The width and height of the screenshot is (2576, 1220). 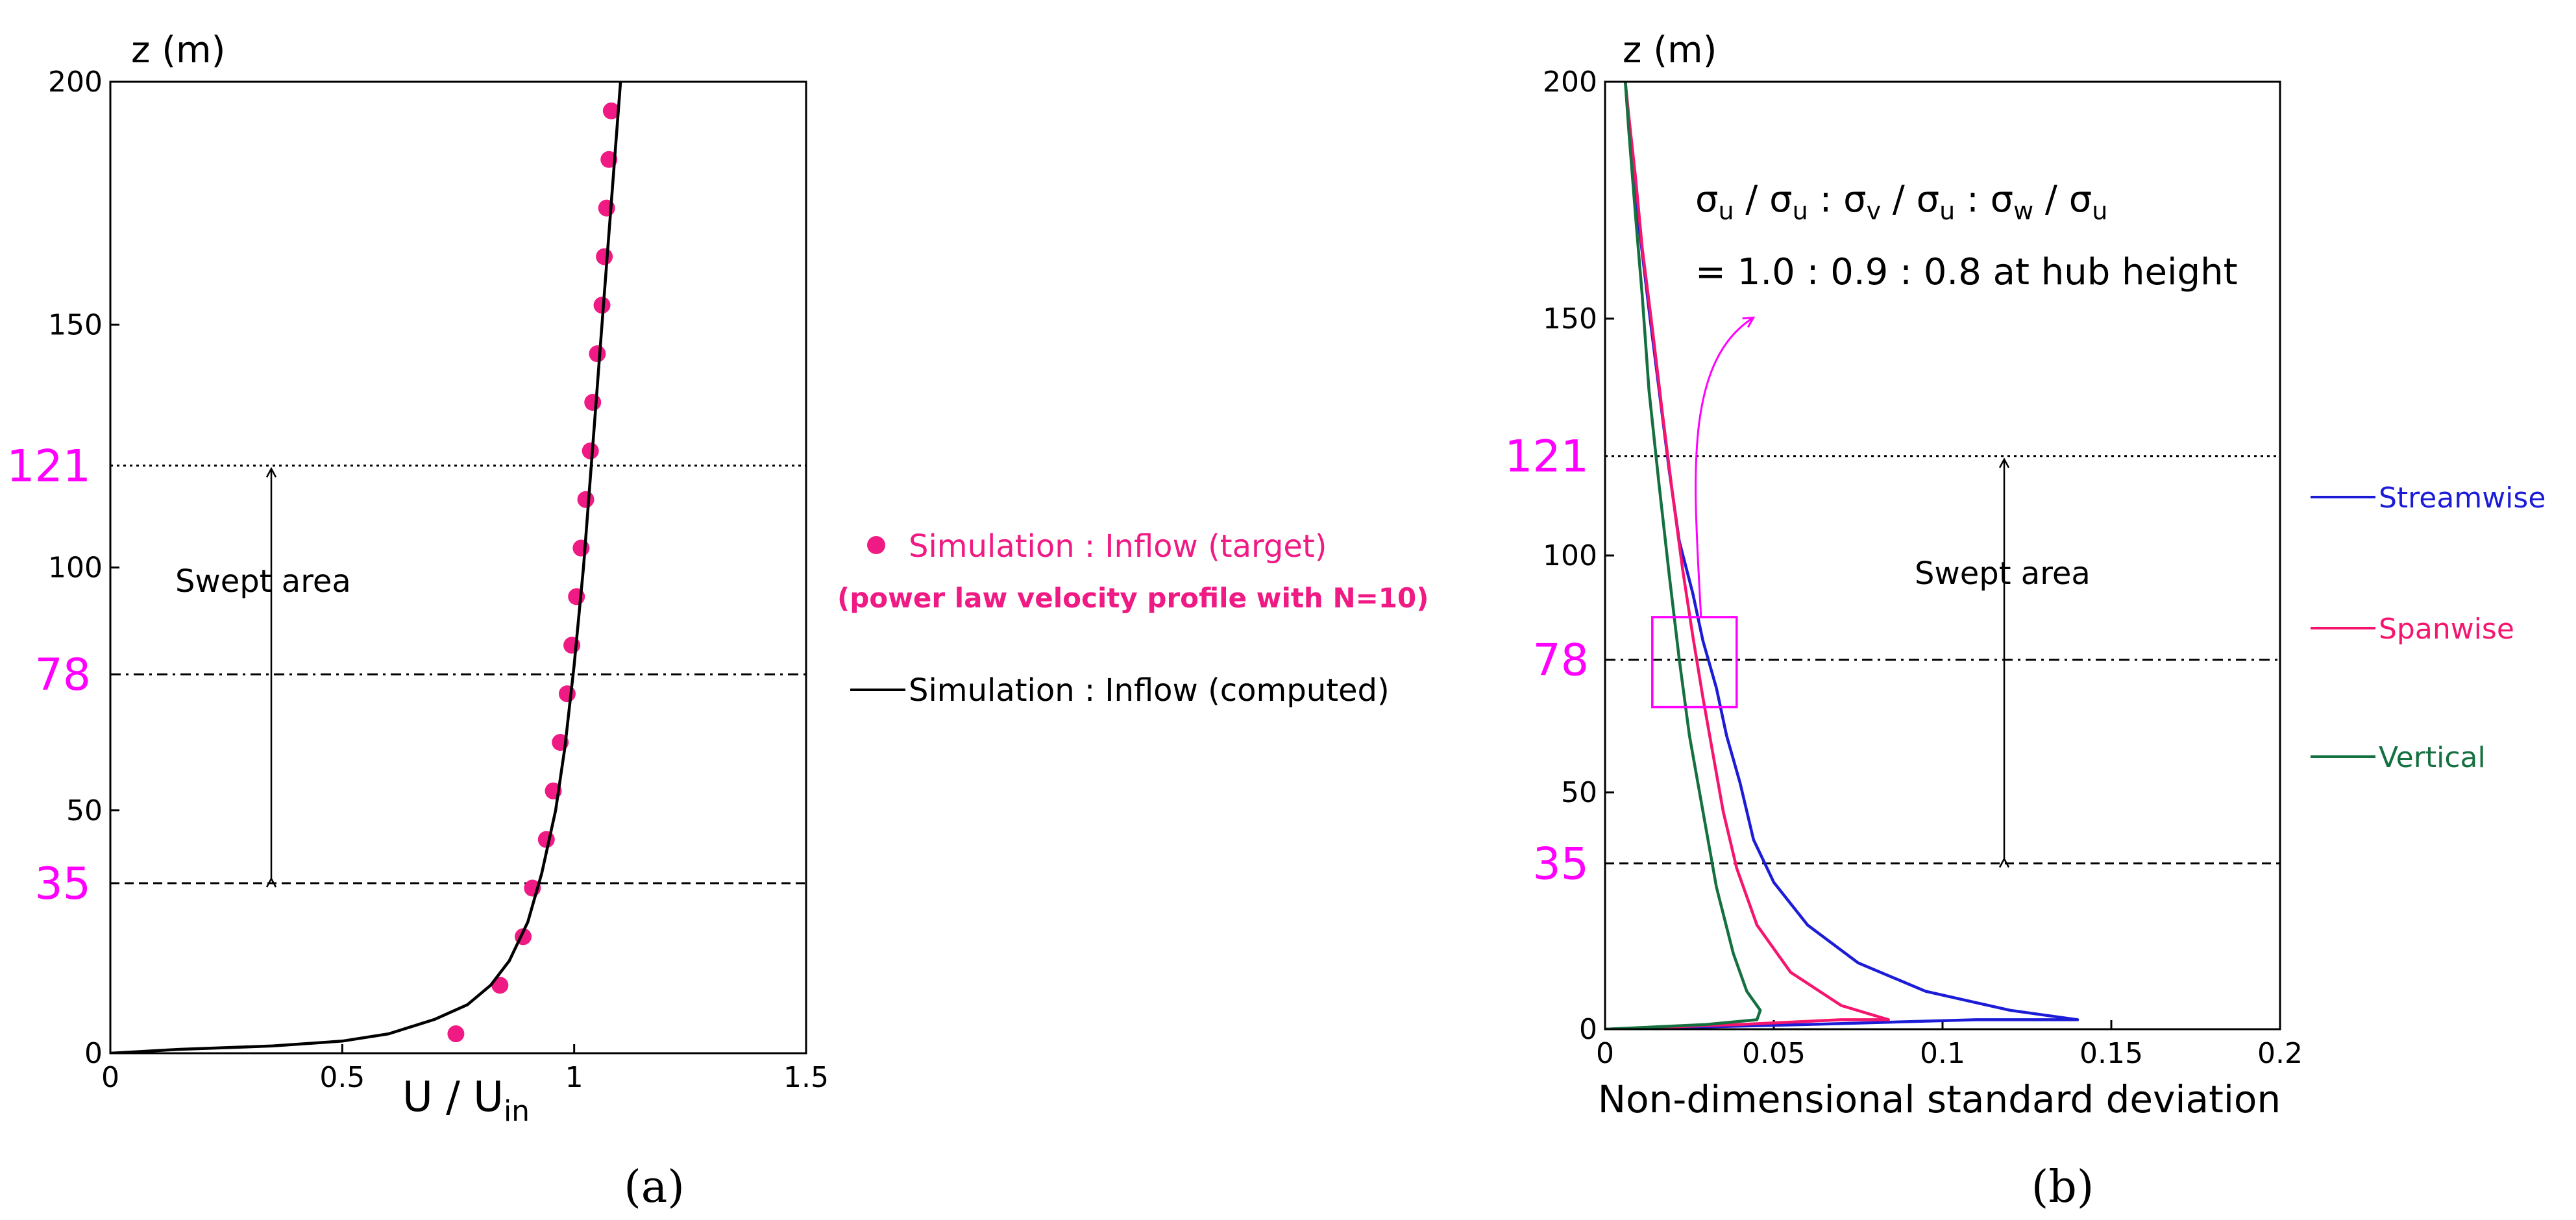 I want to click on panel-a-y-tick-label: 200, so click(x=75, y=82).